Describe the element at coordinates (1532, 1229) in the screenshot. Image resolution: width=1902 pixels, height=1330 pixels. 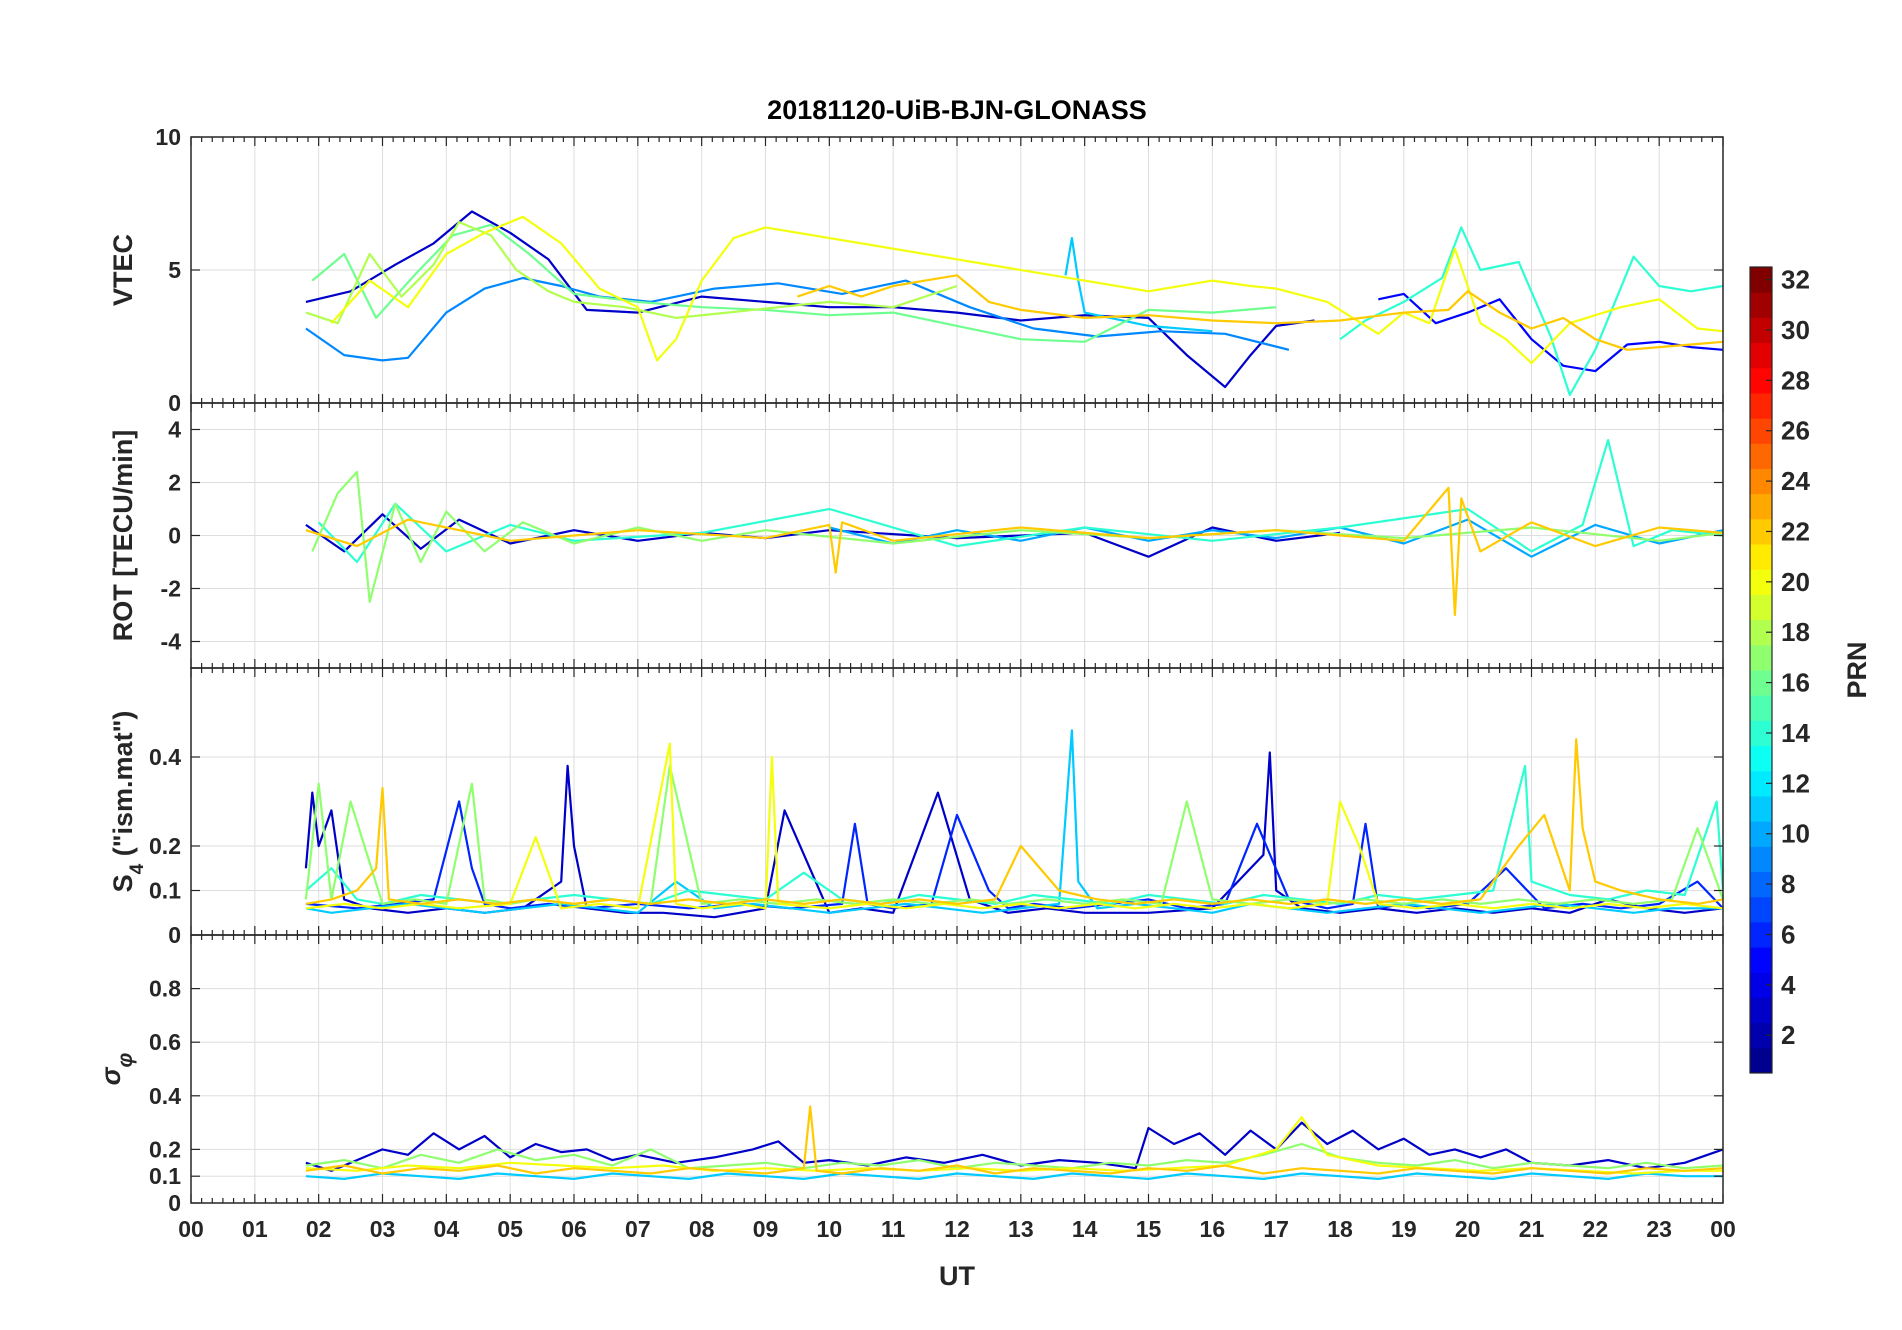
I see `x-tick-label: 21` at that location.